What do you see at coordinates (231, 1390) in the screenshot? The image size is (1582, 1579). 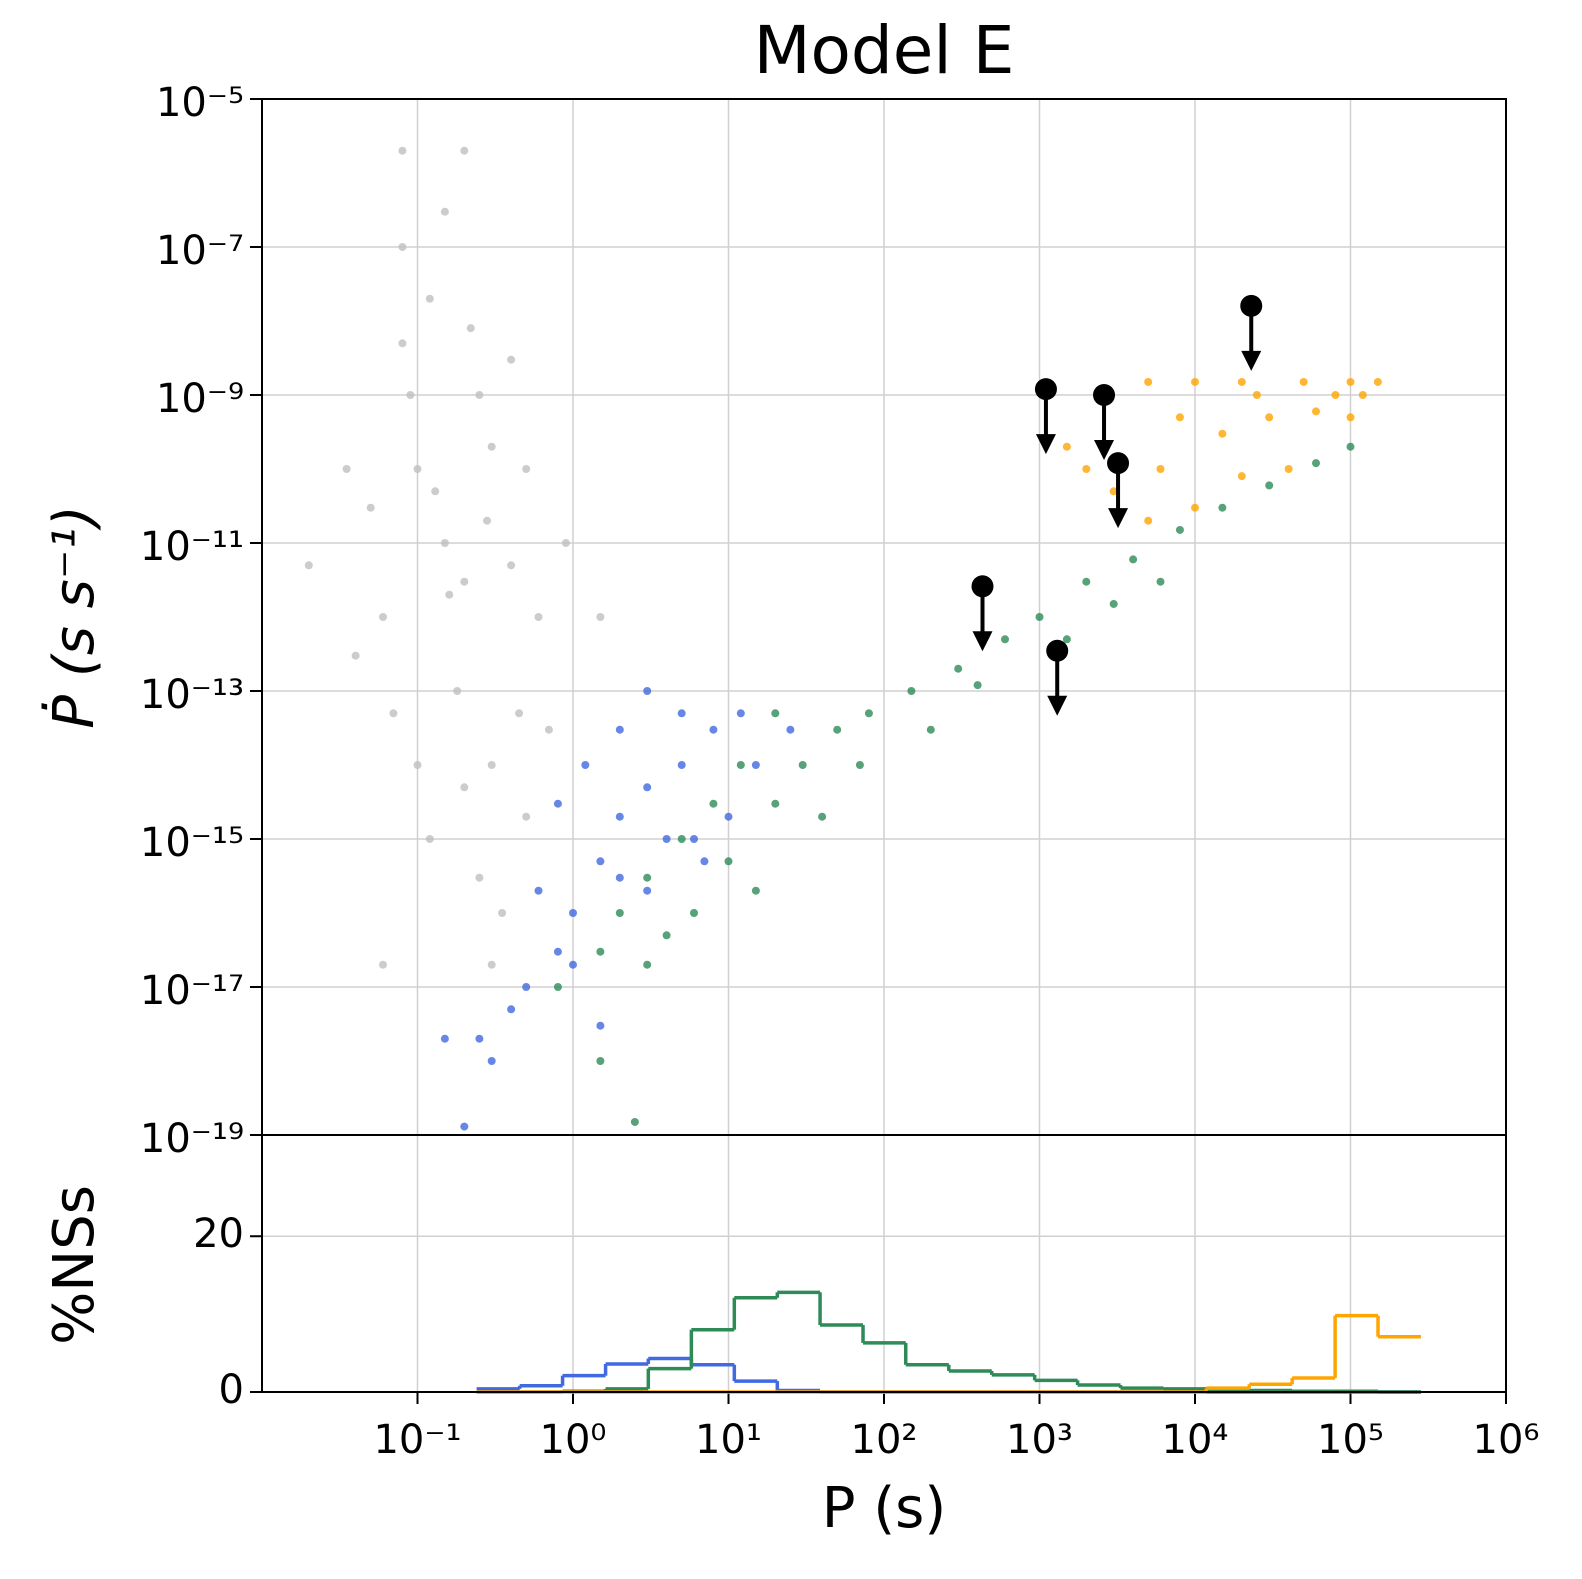 I see `y-tick-label: 0` at bounding box center [231, 1390].